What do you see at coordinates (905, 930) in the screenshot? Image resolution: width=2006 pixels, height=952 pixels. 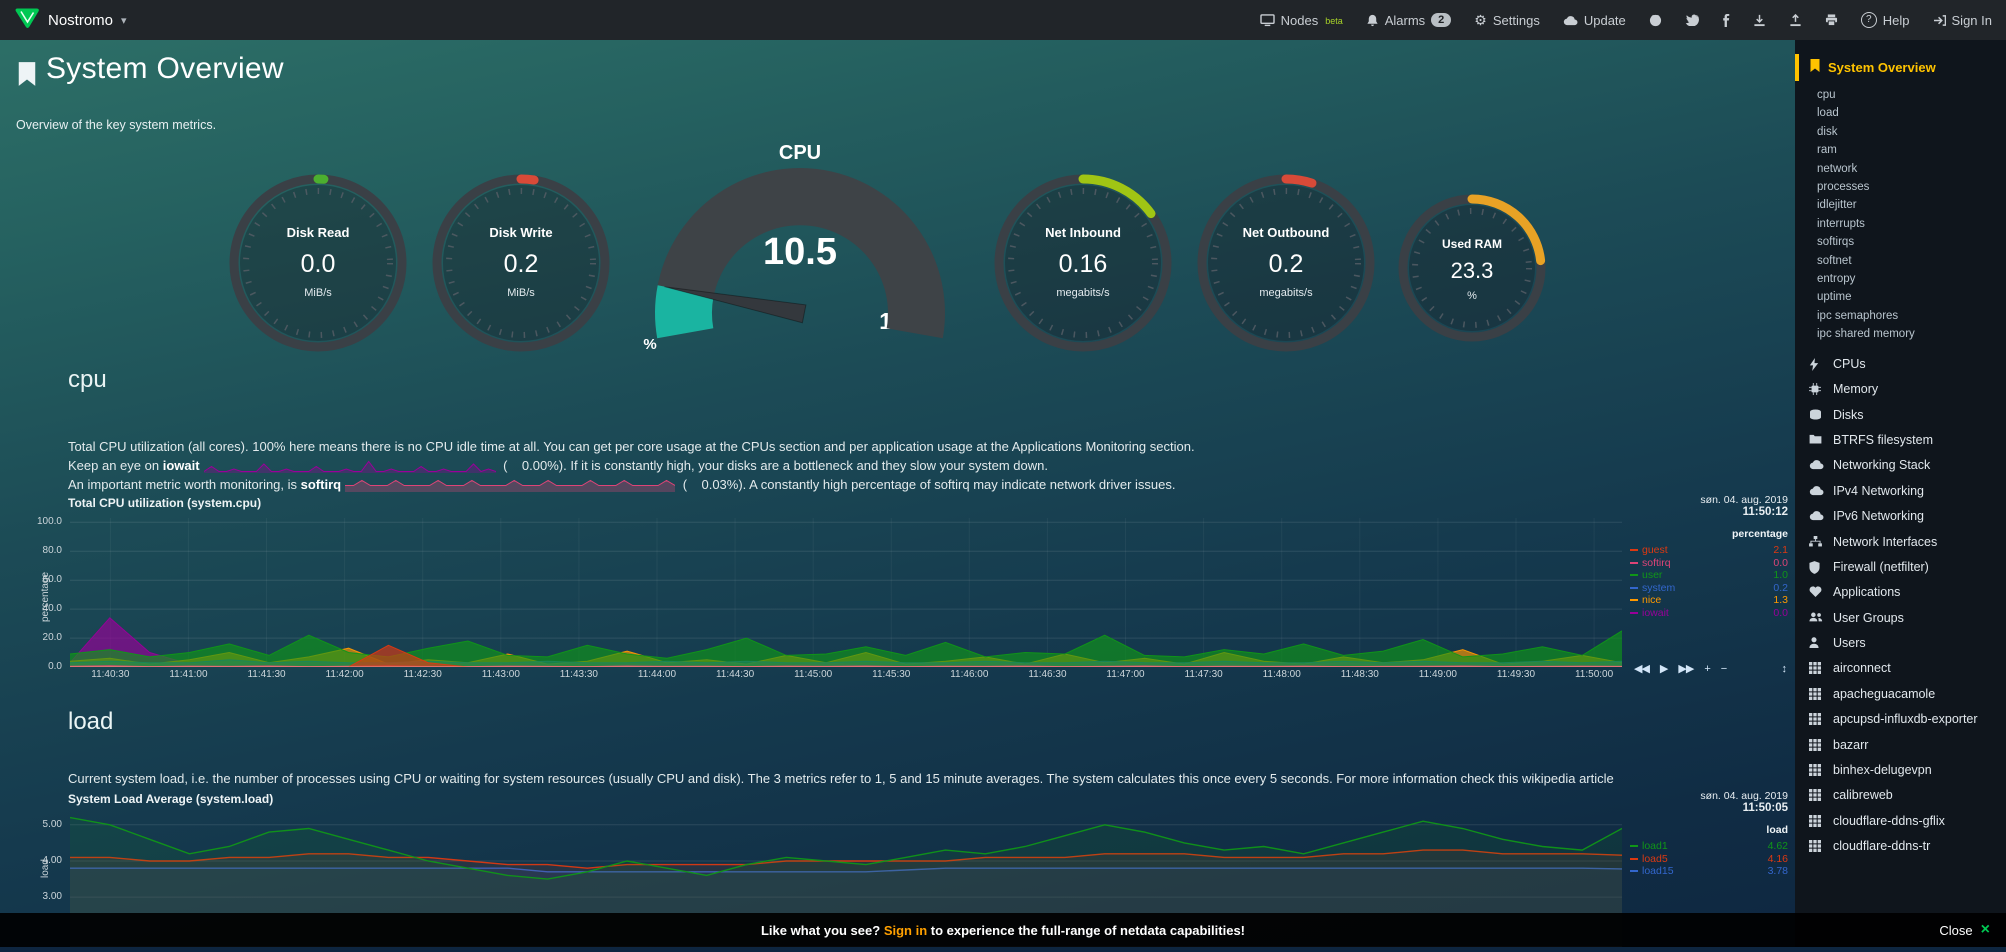 I see `signin-link: Sign in` at bounding box center [905, 930].